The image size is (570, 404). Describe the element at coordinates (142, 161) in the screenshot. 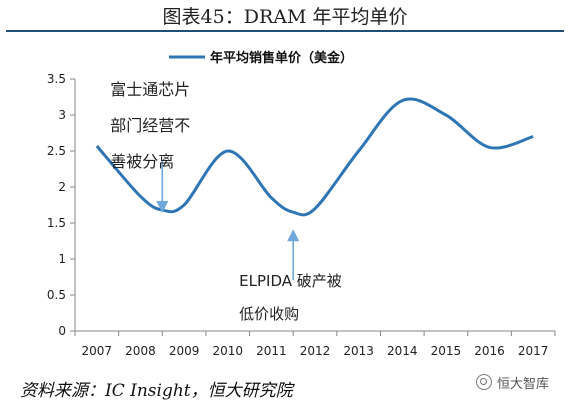

I see `annotation-text: 善被分离` at that location.